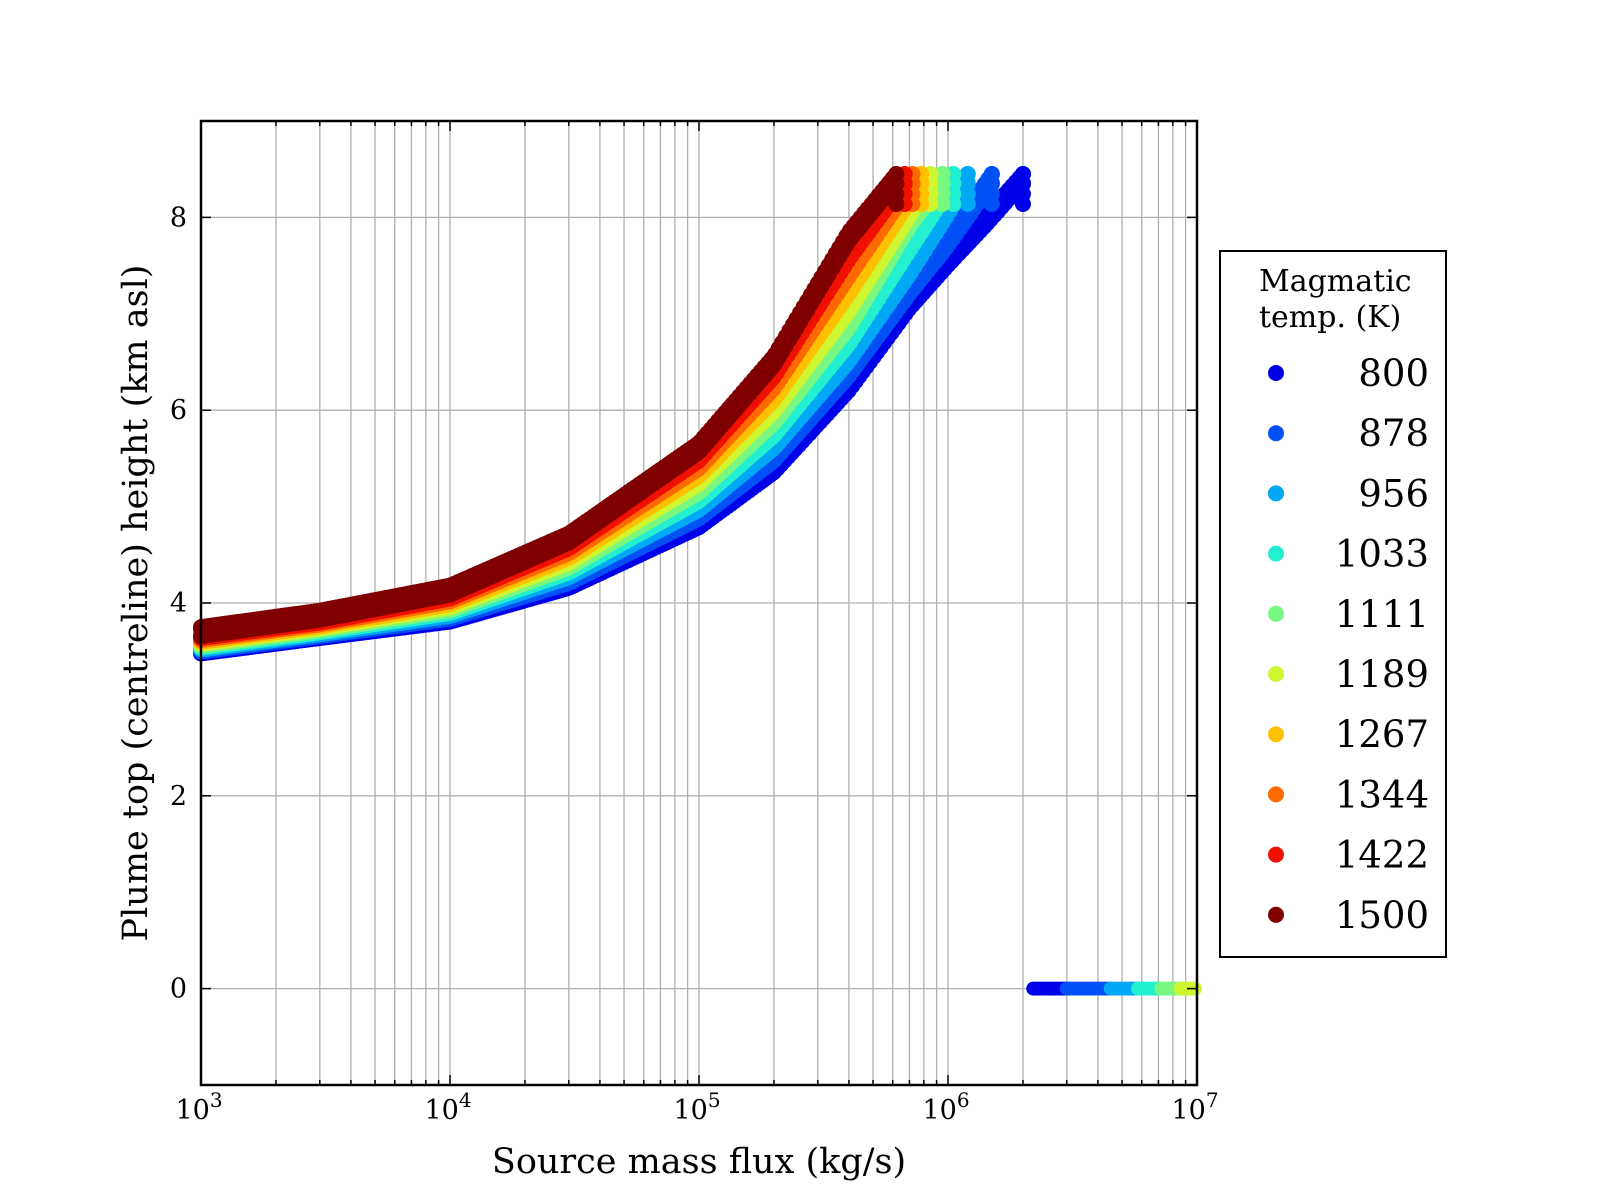 This screenshot has height=1200, width=1600. I want to click on y-tick-label: 4, so click(178, 603).